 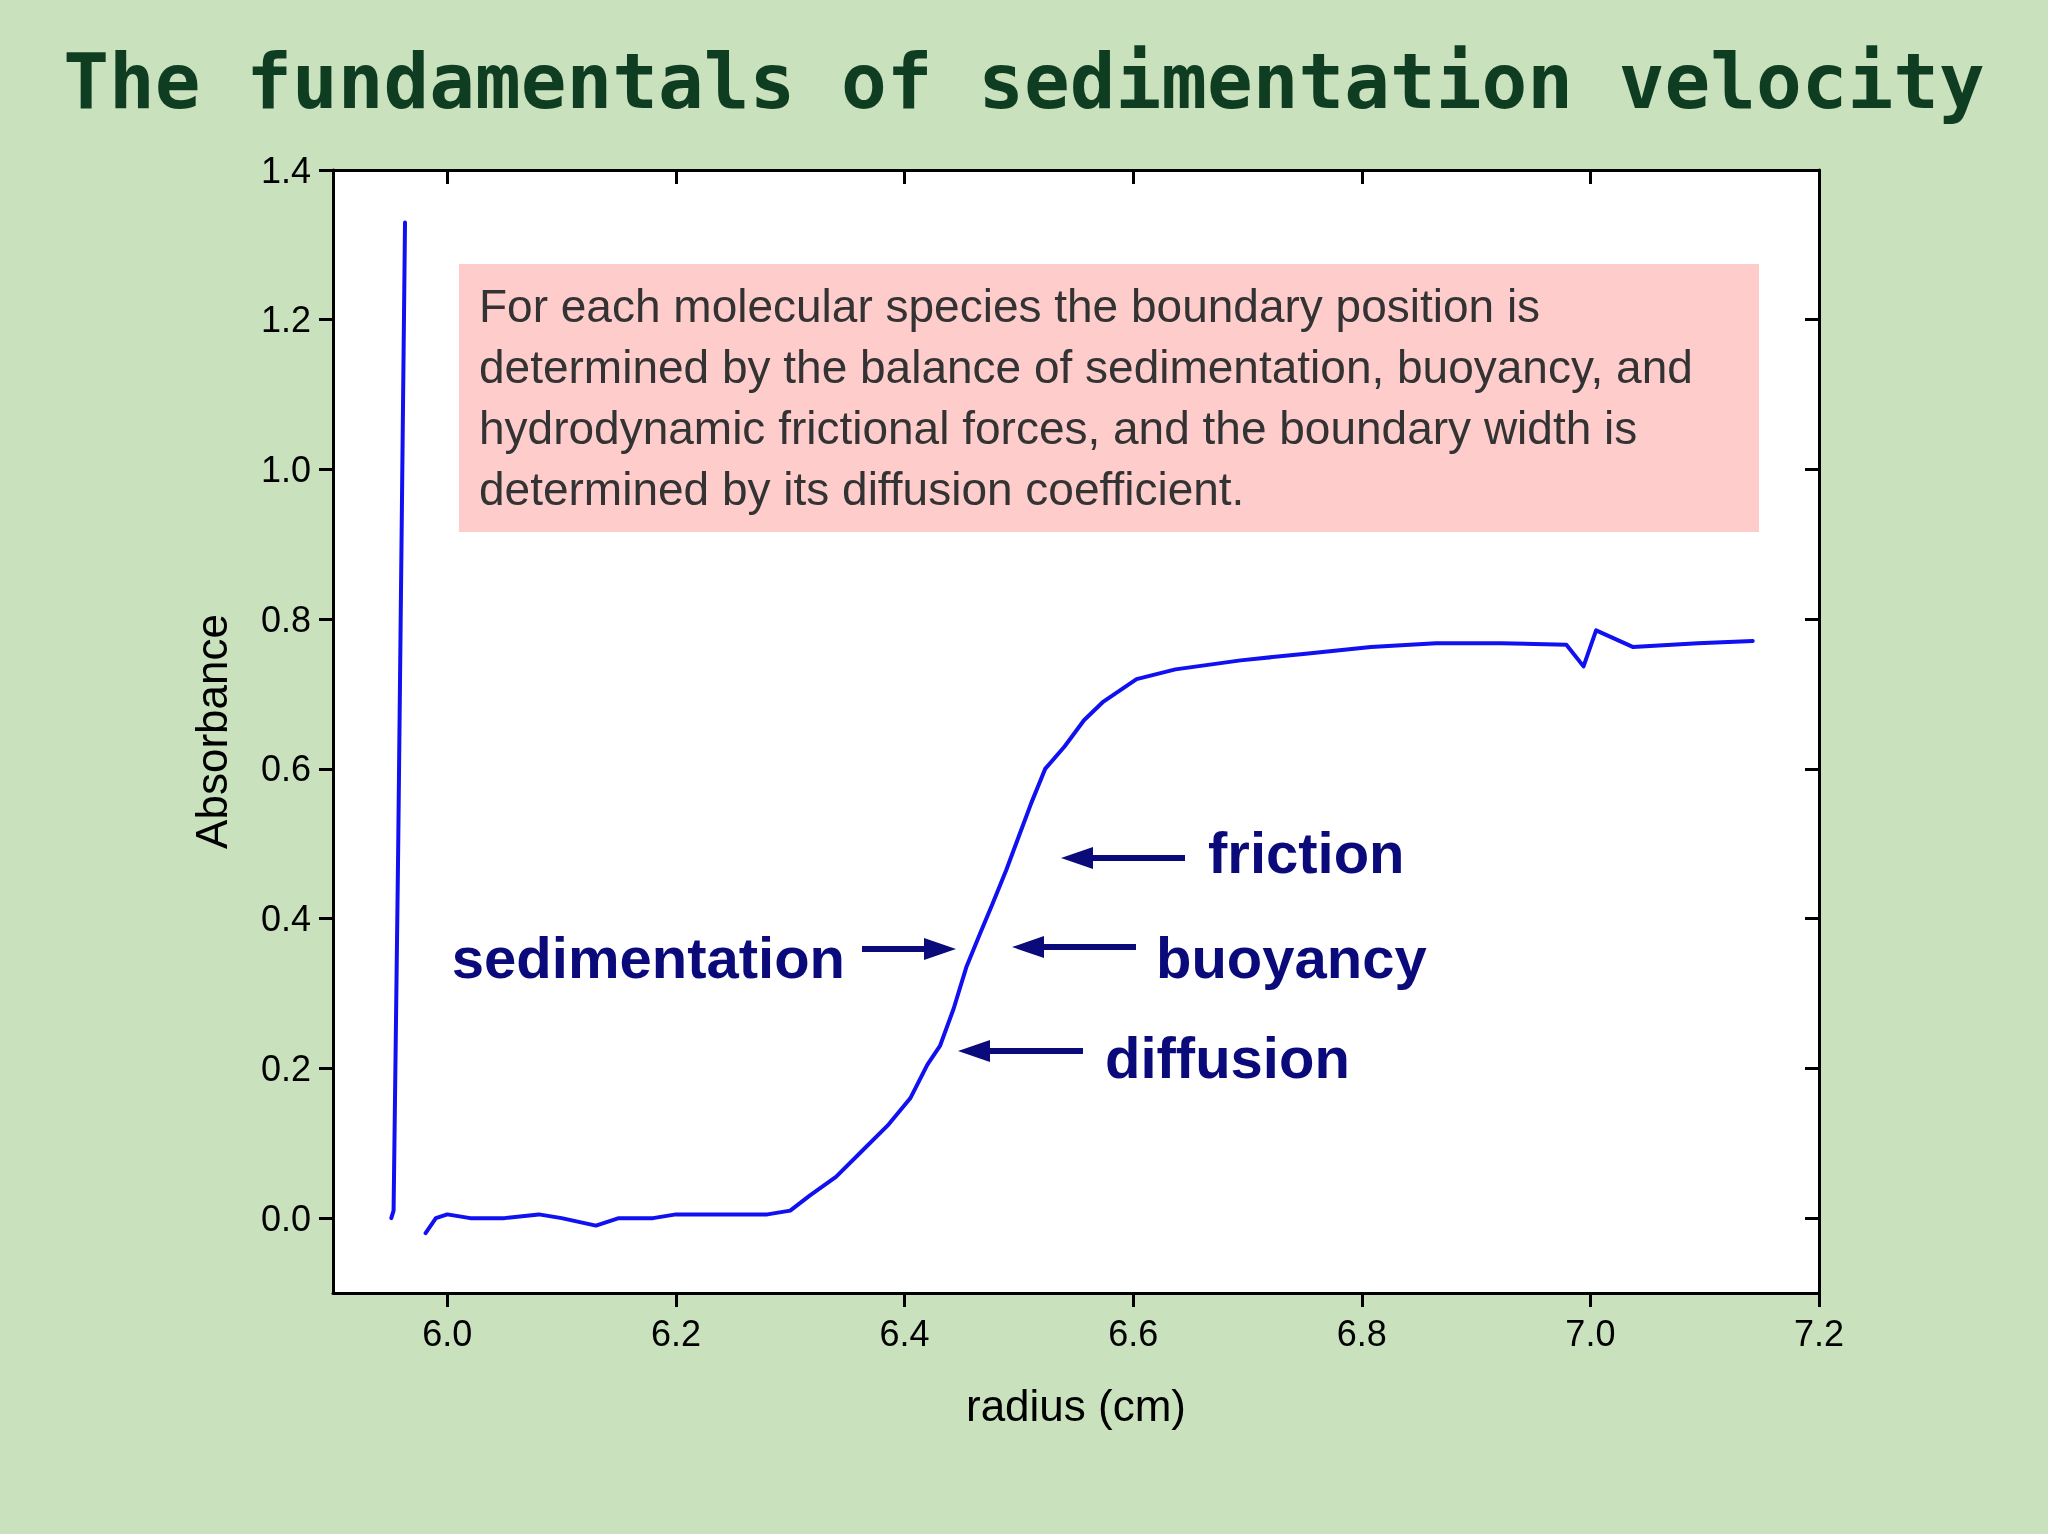 I want to click on annotation: buoyancy, so click(x=1291, y=958).